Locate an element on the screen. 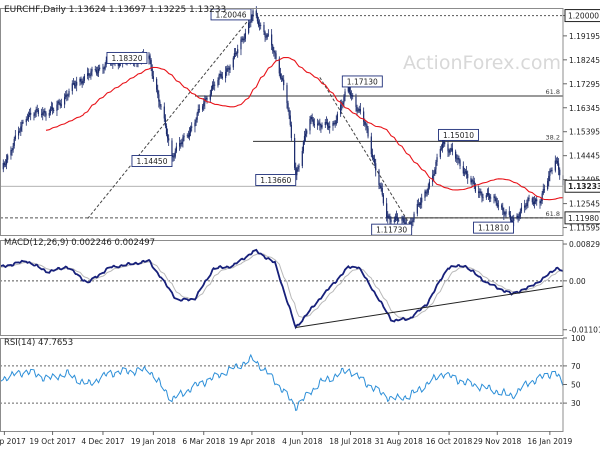 The width and height of the screenshot is (600, 450). x-tick-label: 6 Mar 2018 is located at coordinates (203, 441).